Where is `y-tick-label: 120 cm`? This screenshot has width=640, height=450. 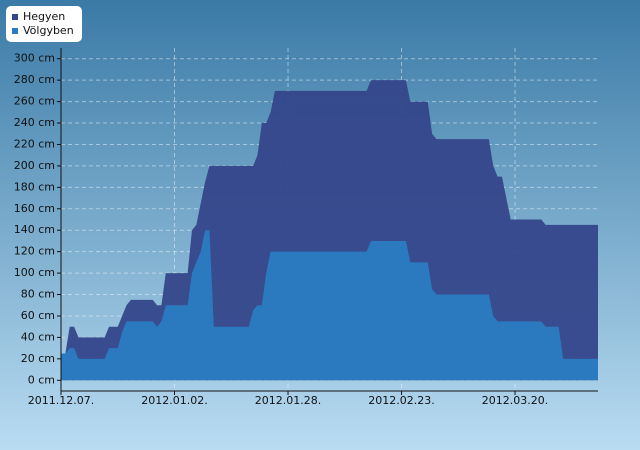 y-tick-label: 120 cm is located at coordinates (34, 251).